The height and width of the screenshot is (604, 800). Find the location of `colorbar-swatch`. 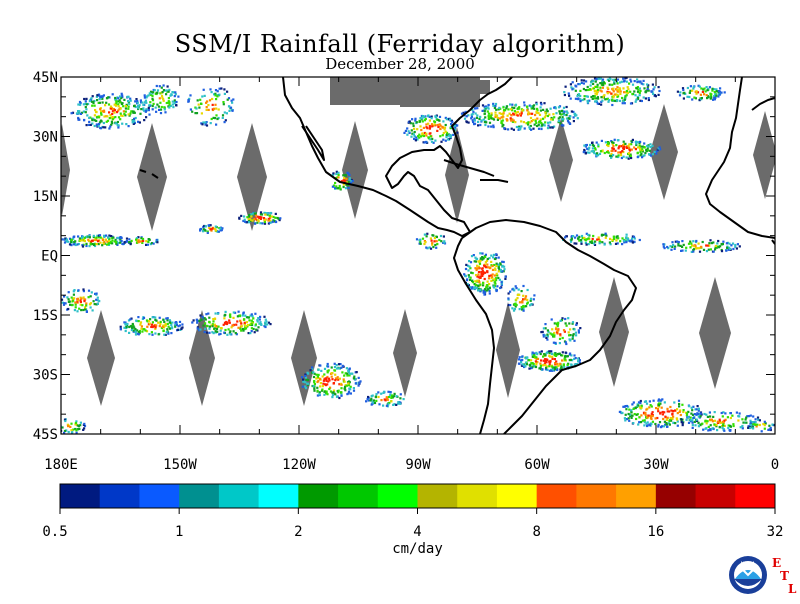

colorbar-swatch is located at coordinates (397, 496).